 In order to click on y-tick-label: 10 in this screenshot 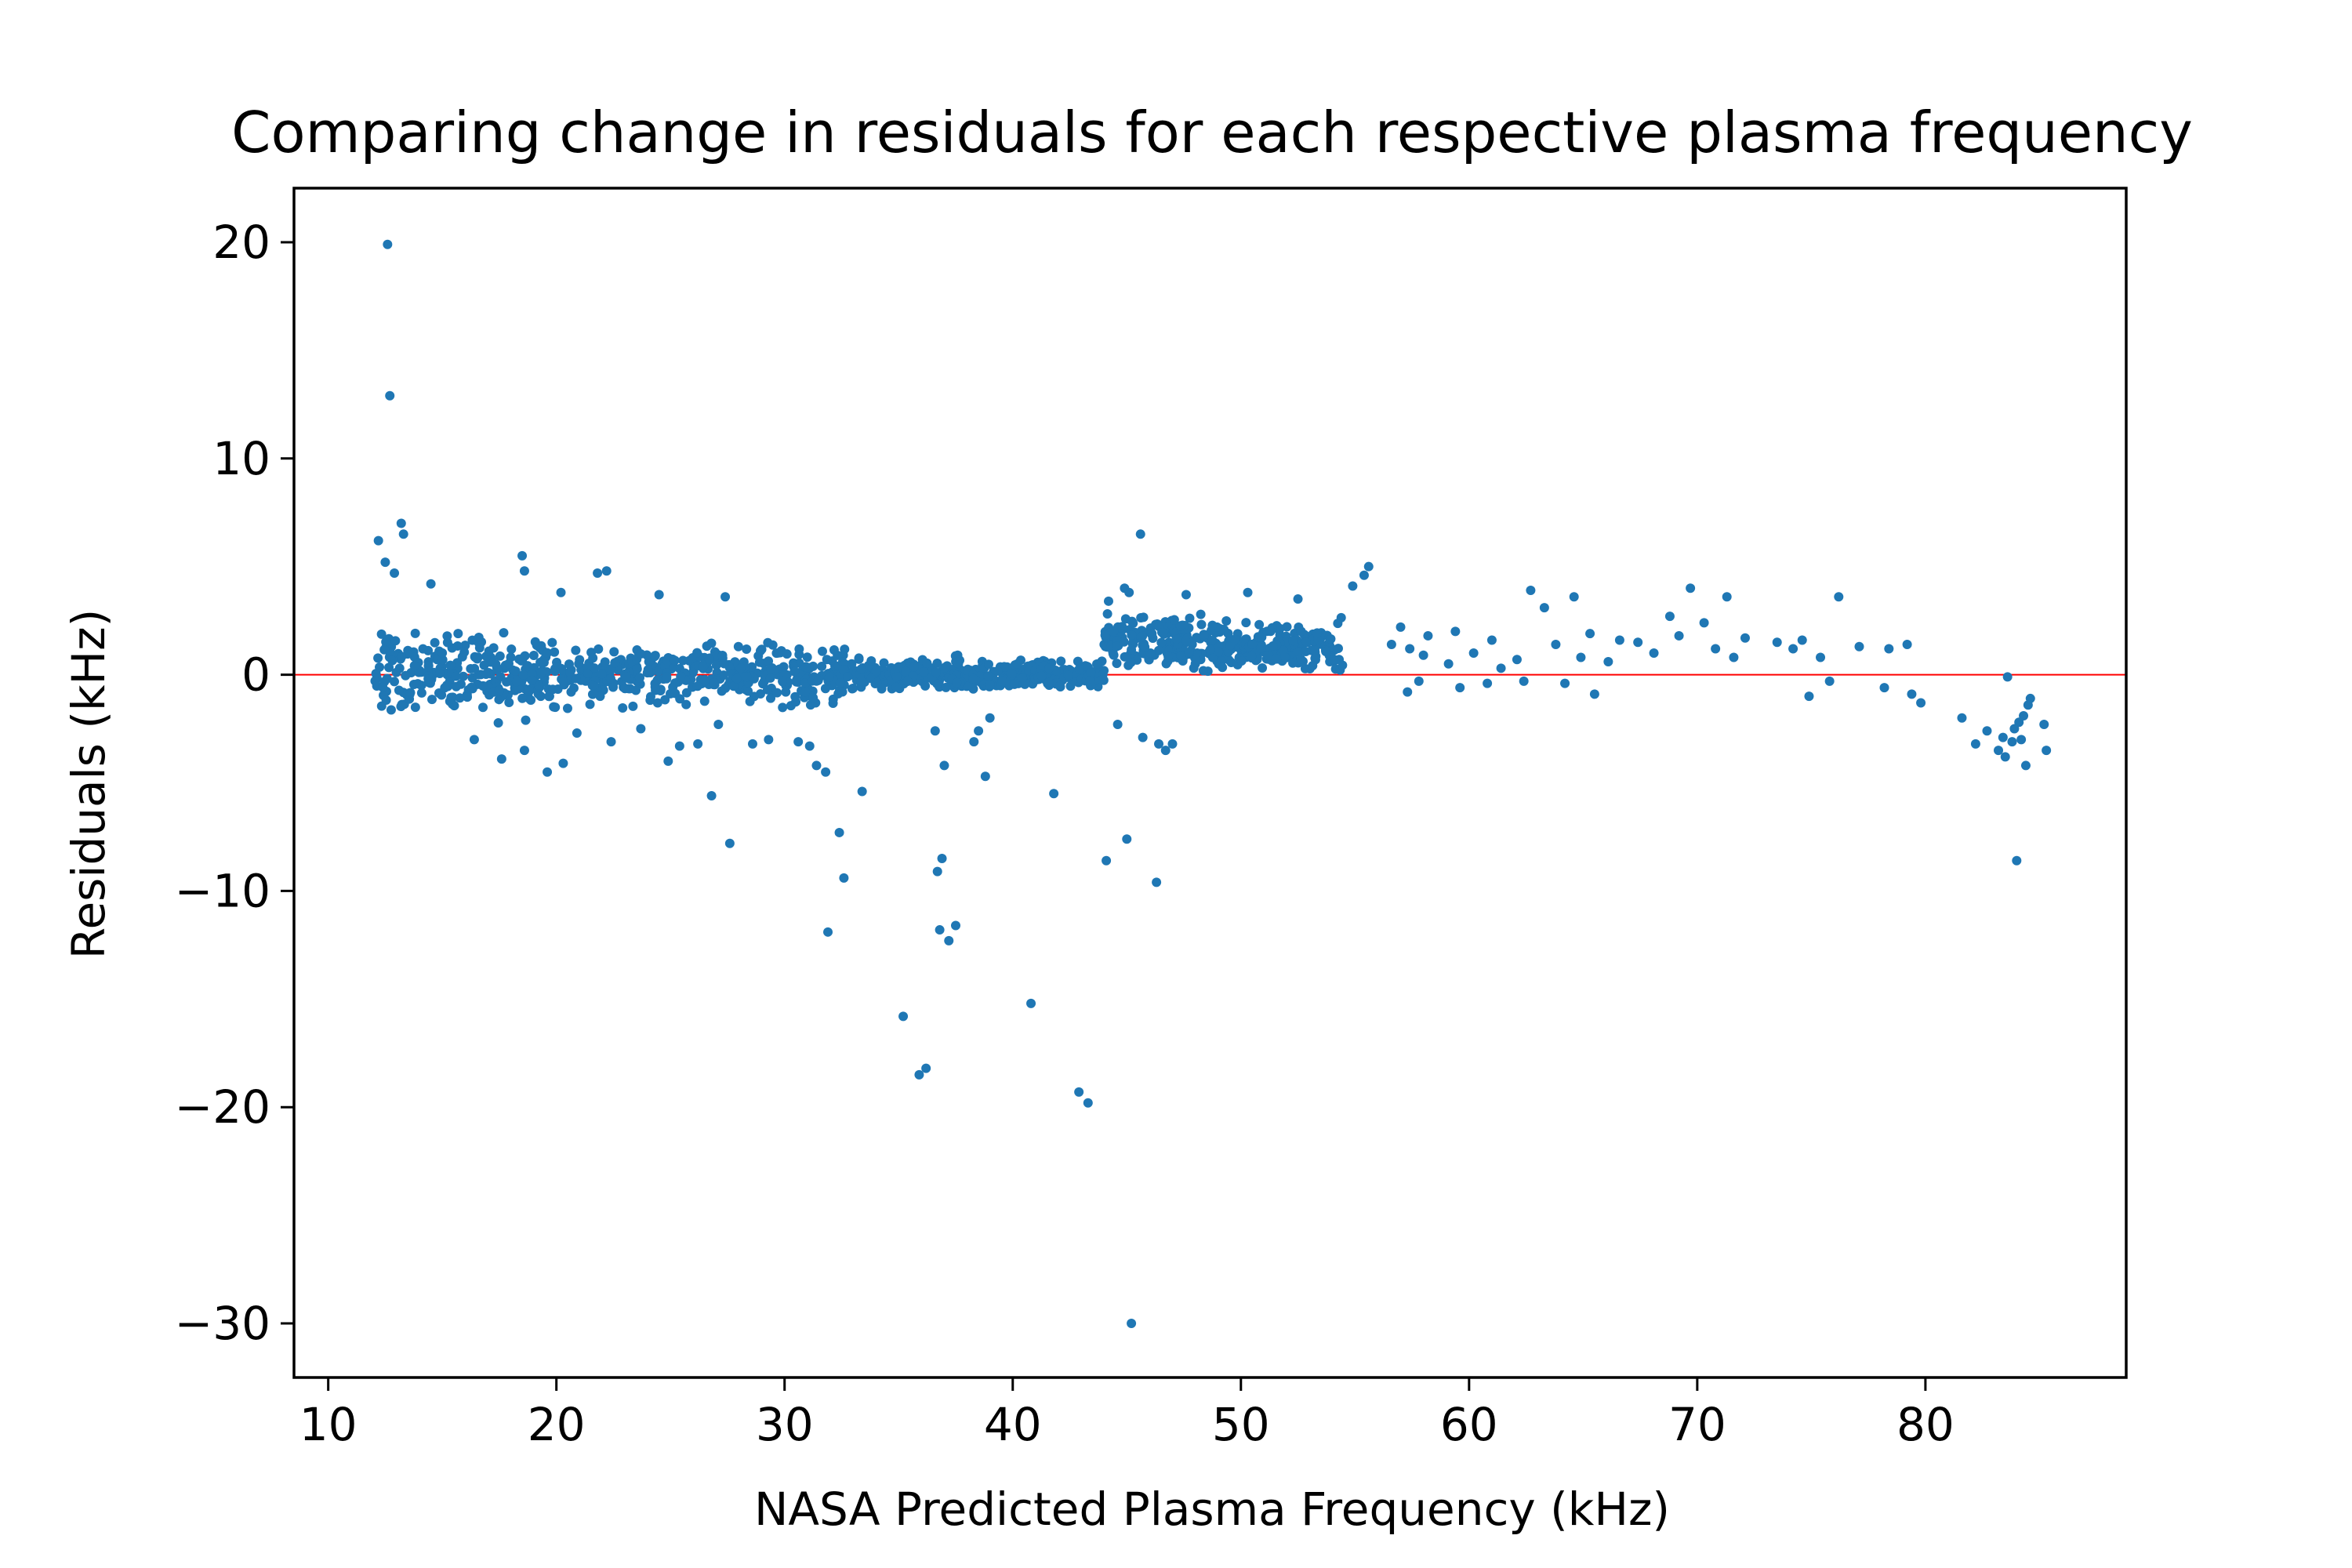, I will do `click(241, 458)`.